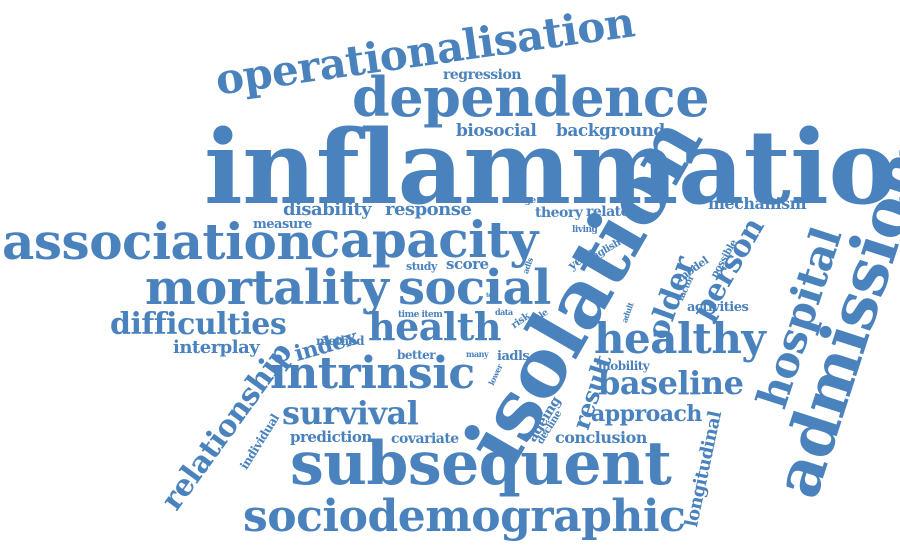 The image size is (900, 545). What do you see at coordinates (513, 356) in the screenshot?
I see `word-iadls: iadls` at bounding box center [513, 356].